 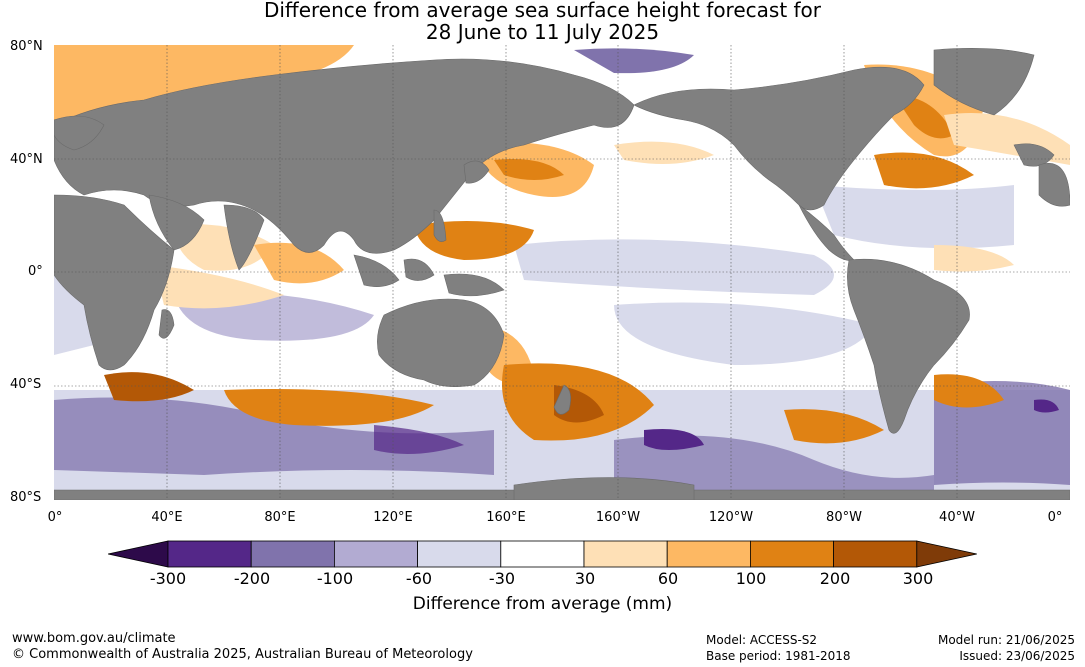 I want to click on footer-base-period: Base period: 1981-2018, so click(x=778, y=656).